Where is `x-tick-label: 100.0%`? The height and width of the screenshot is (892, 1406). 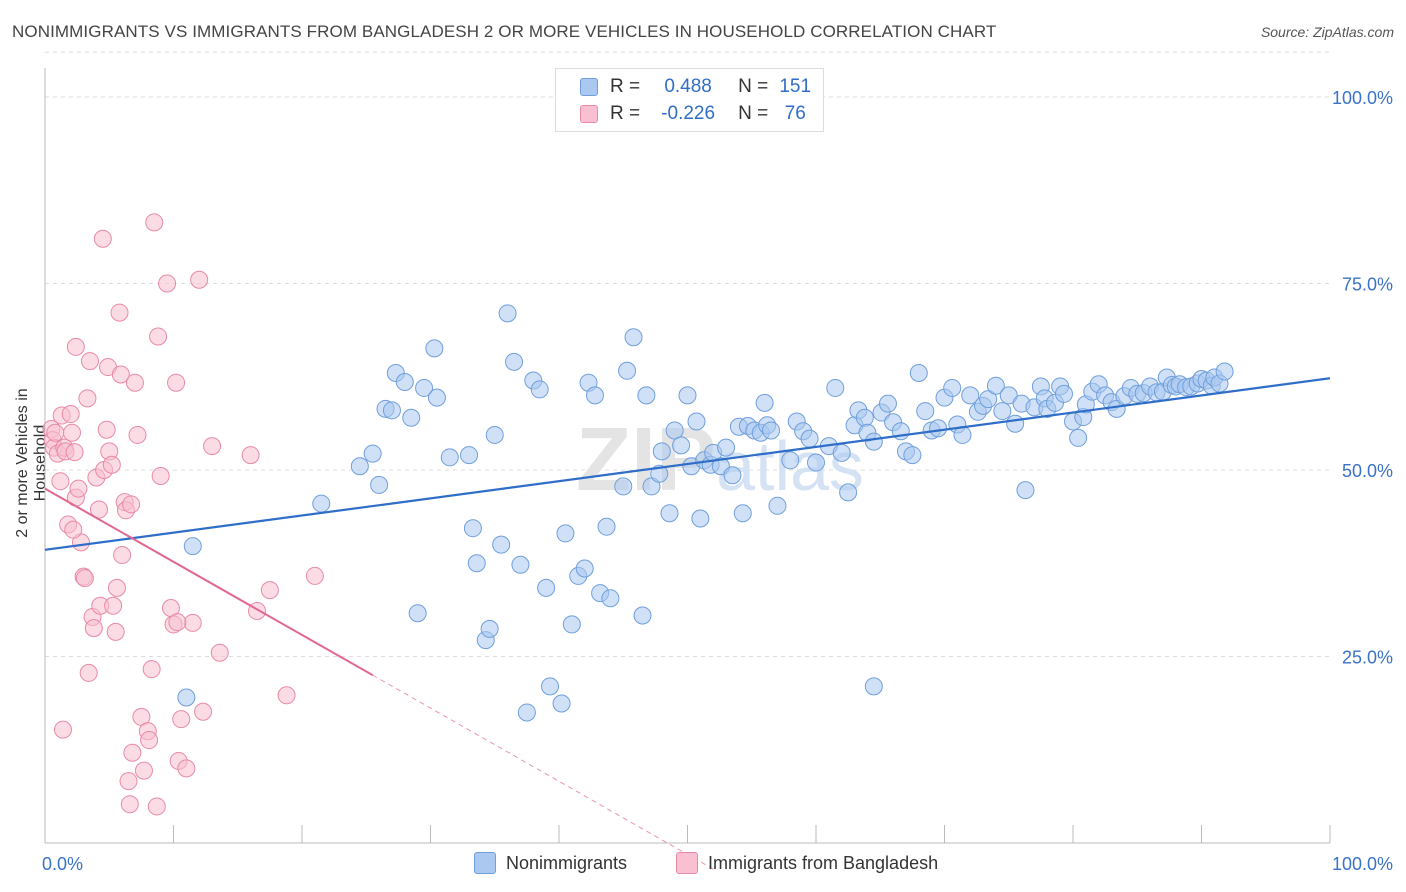
x-tick-label: 100.0% is located at coordinates (1362, 864).